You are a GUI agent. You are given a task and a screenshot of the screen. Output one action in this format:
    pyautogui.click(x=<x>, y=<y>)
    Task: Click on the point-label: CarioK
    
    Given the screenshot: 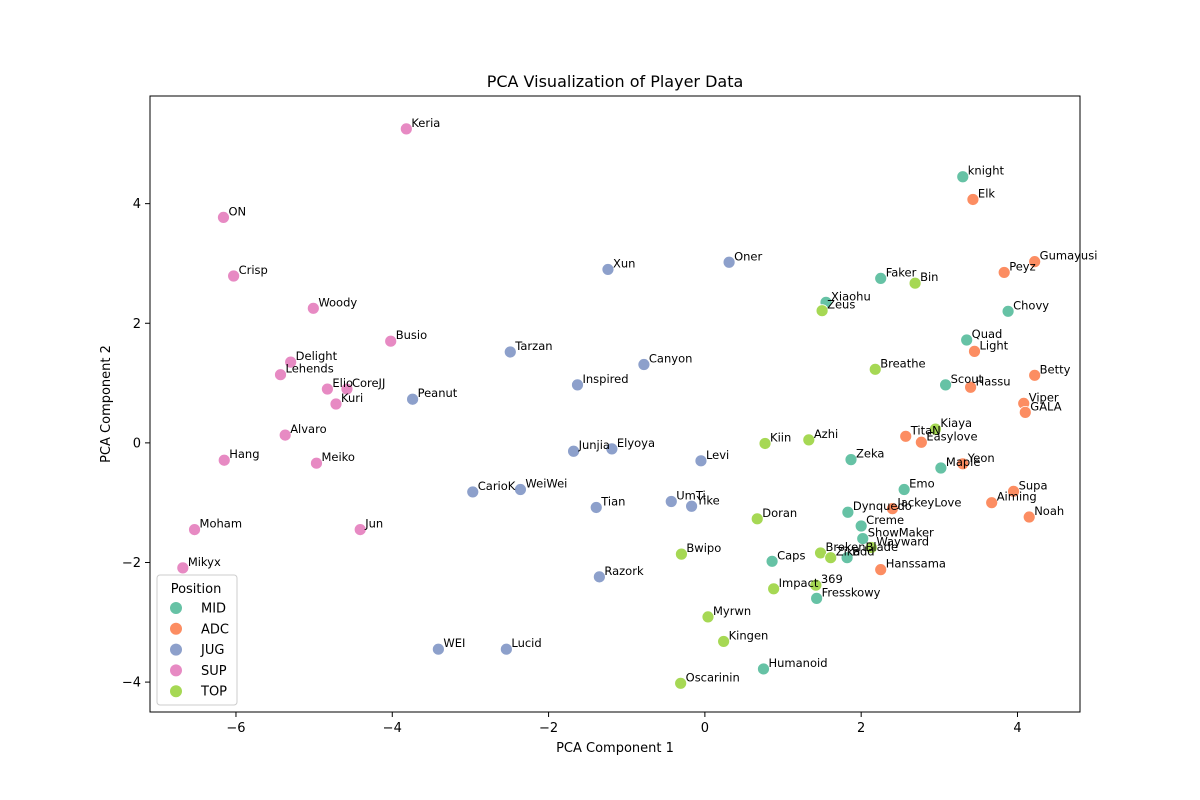 What is the action you would take?
    pyautogui.click(x=497, y=486)
    